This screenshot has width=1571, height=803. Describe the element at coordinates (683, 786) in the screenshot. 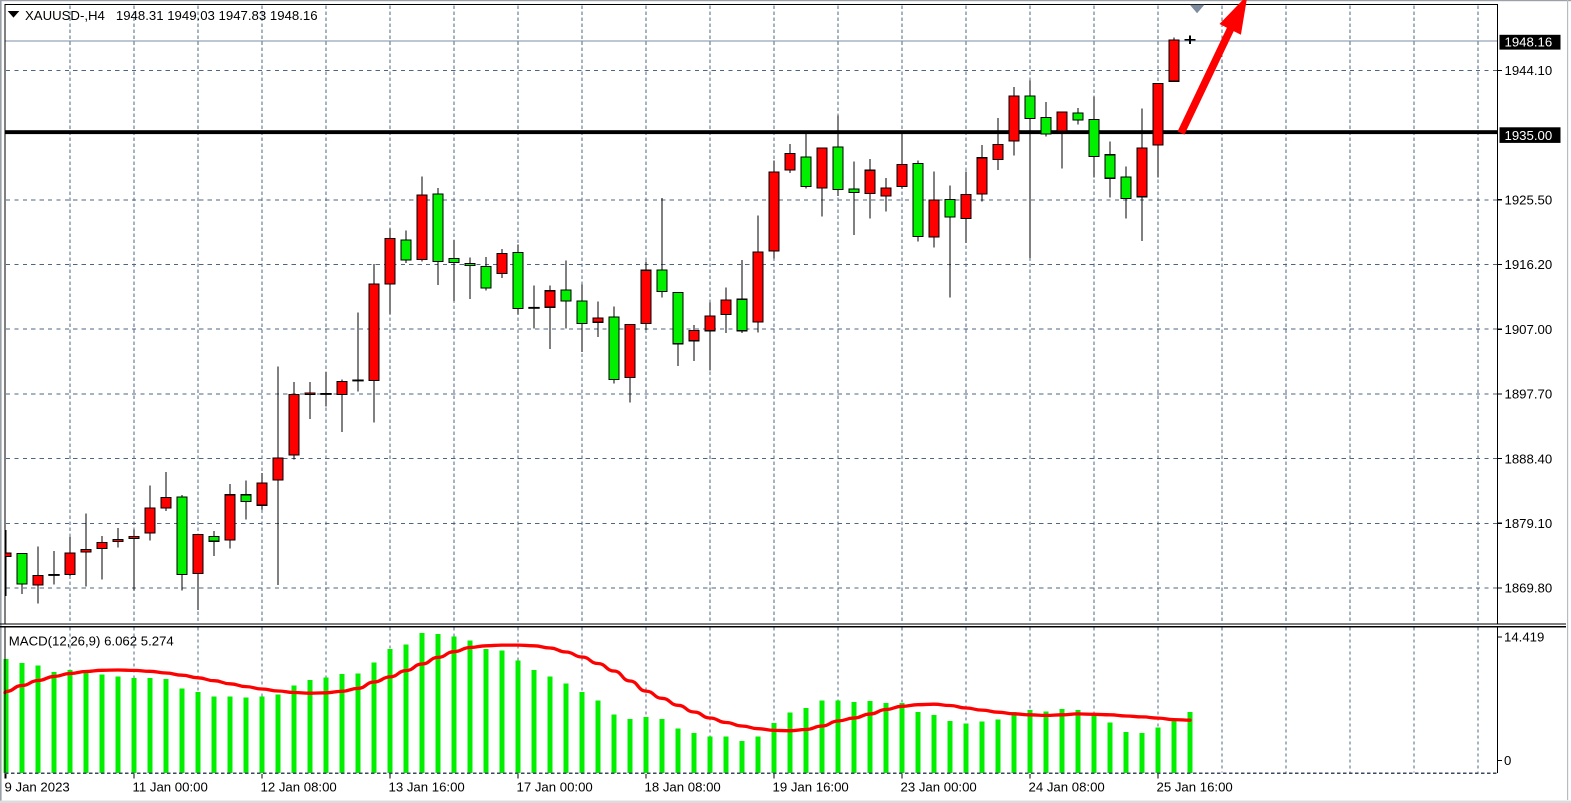

I see `svg-text: 18 Jan 08:00` at that location.